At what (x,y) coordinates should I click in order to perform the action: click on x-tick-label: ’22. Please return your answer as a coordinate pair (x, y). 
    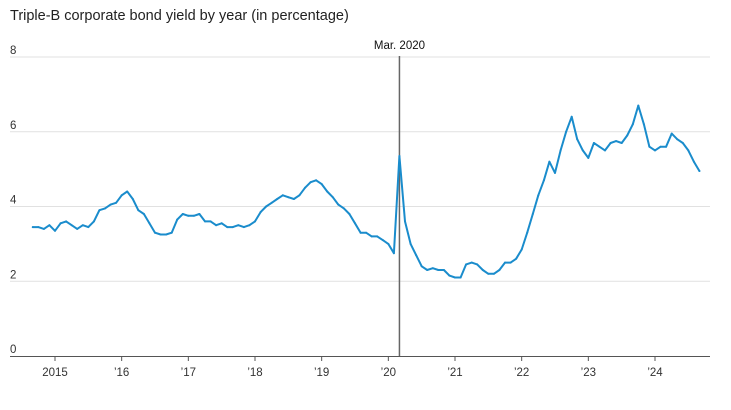
    Looking at the image, I should click on (521, 373).